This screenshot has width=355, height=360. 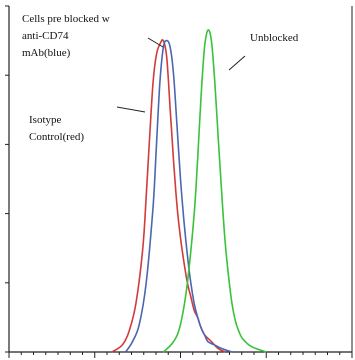 I want to click on annotation-isotype-pointer, so click(x=131, y=109).